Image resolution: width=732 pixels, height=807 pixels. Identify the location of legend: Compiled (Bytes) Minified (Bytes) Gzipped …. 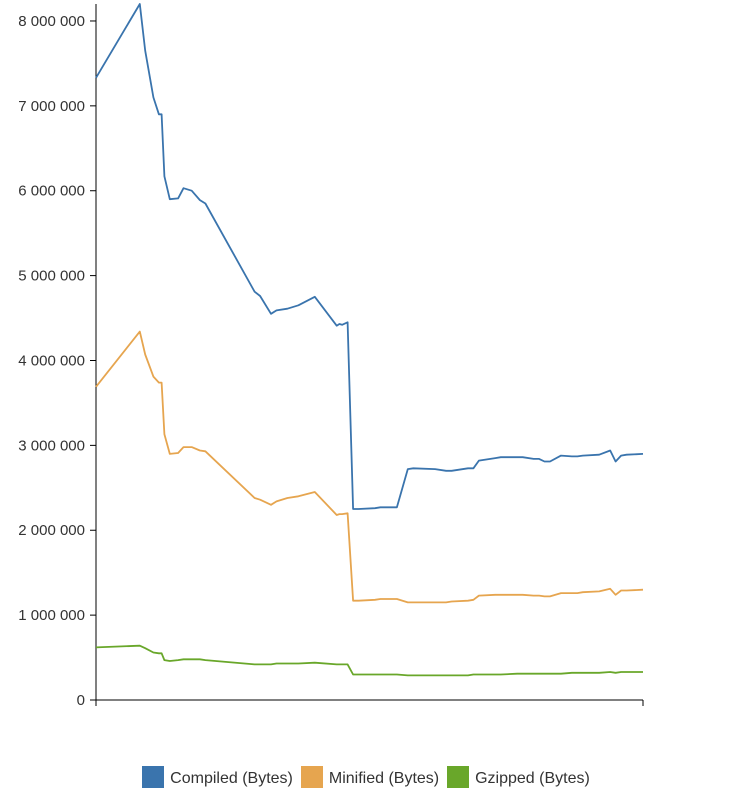
(366, 777).